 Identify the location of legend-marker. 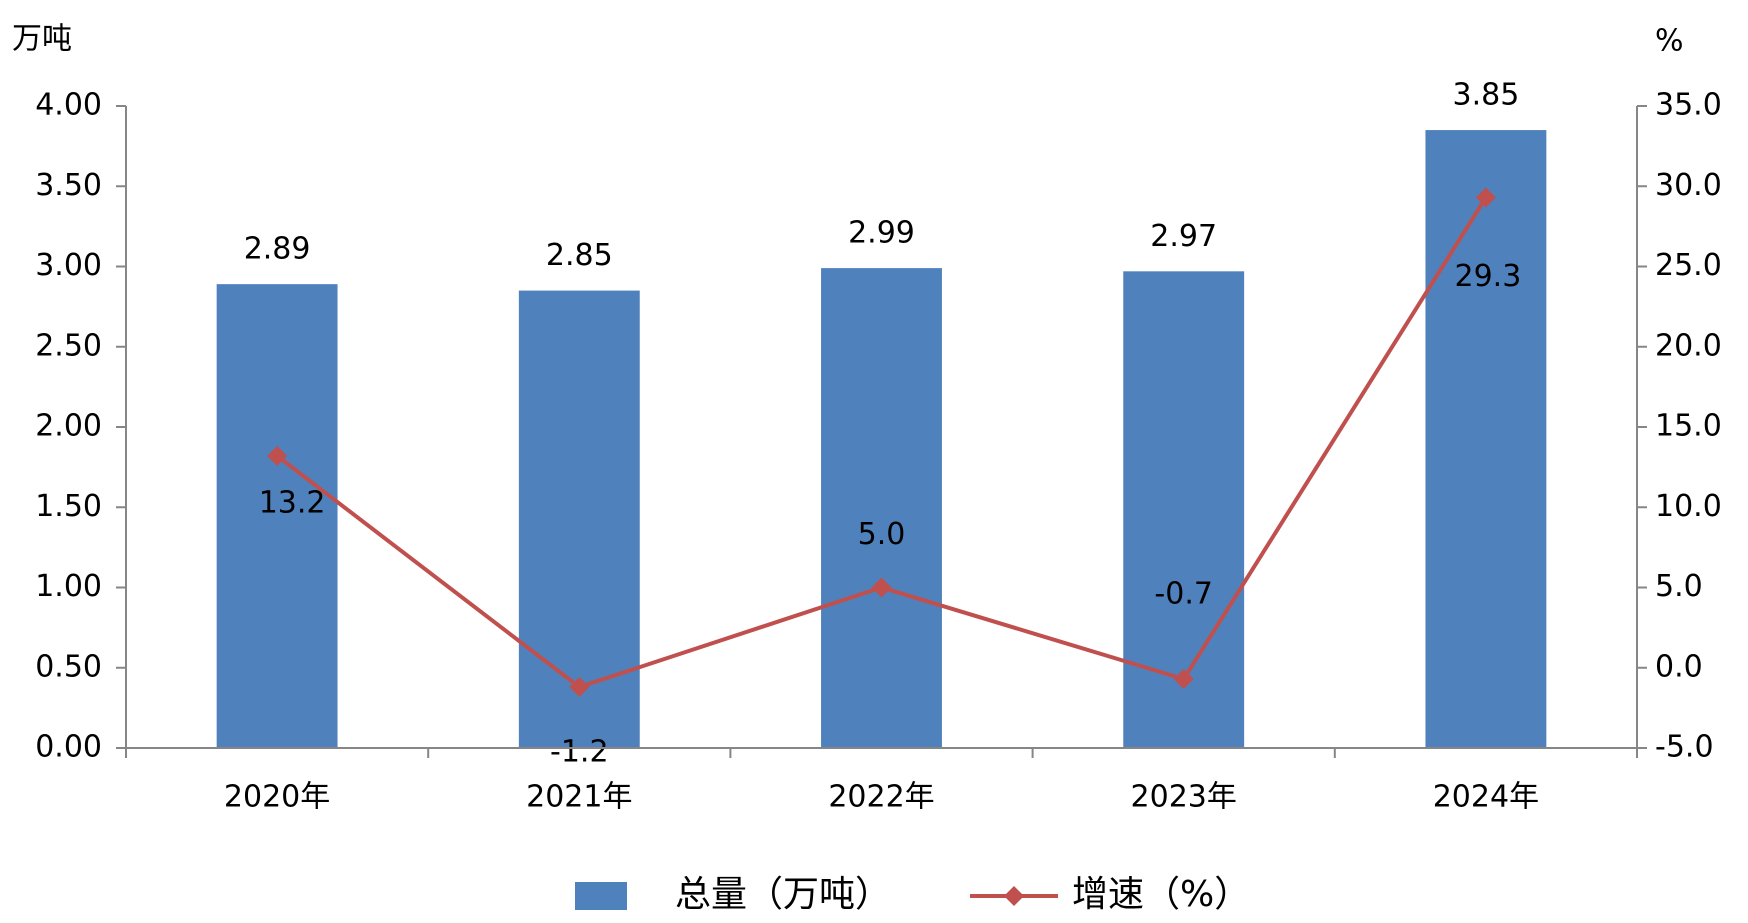
(1014, 896).